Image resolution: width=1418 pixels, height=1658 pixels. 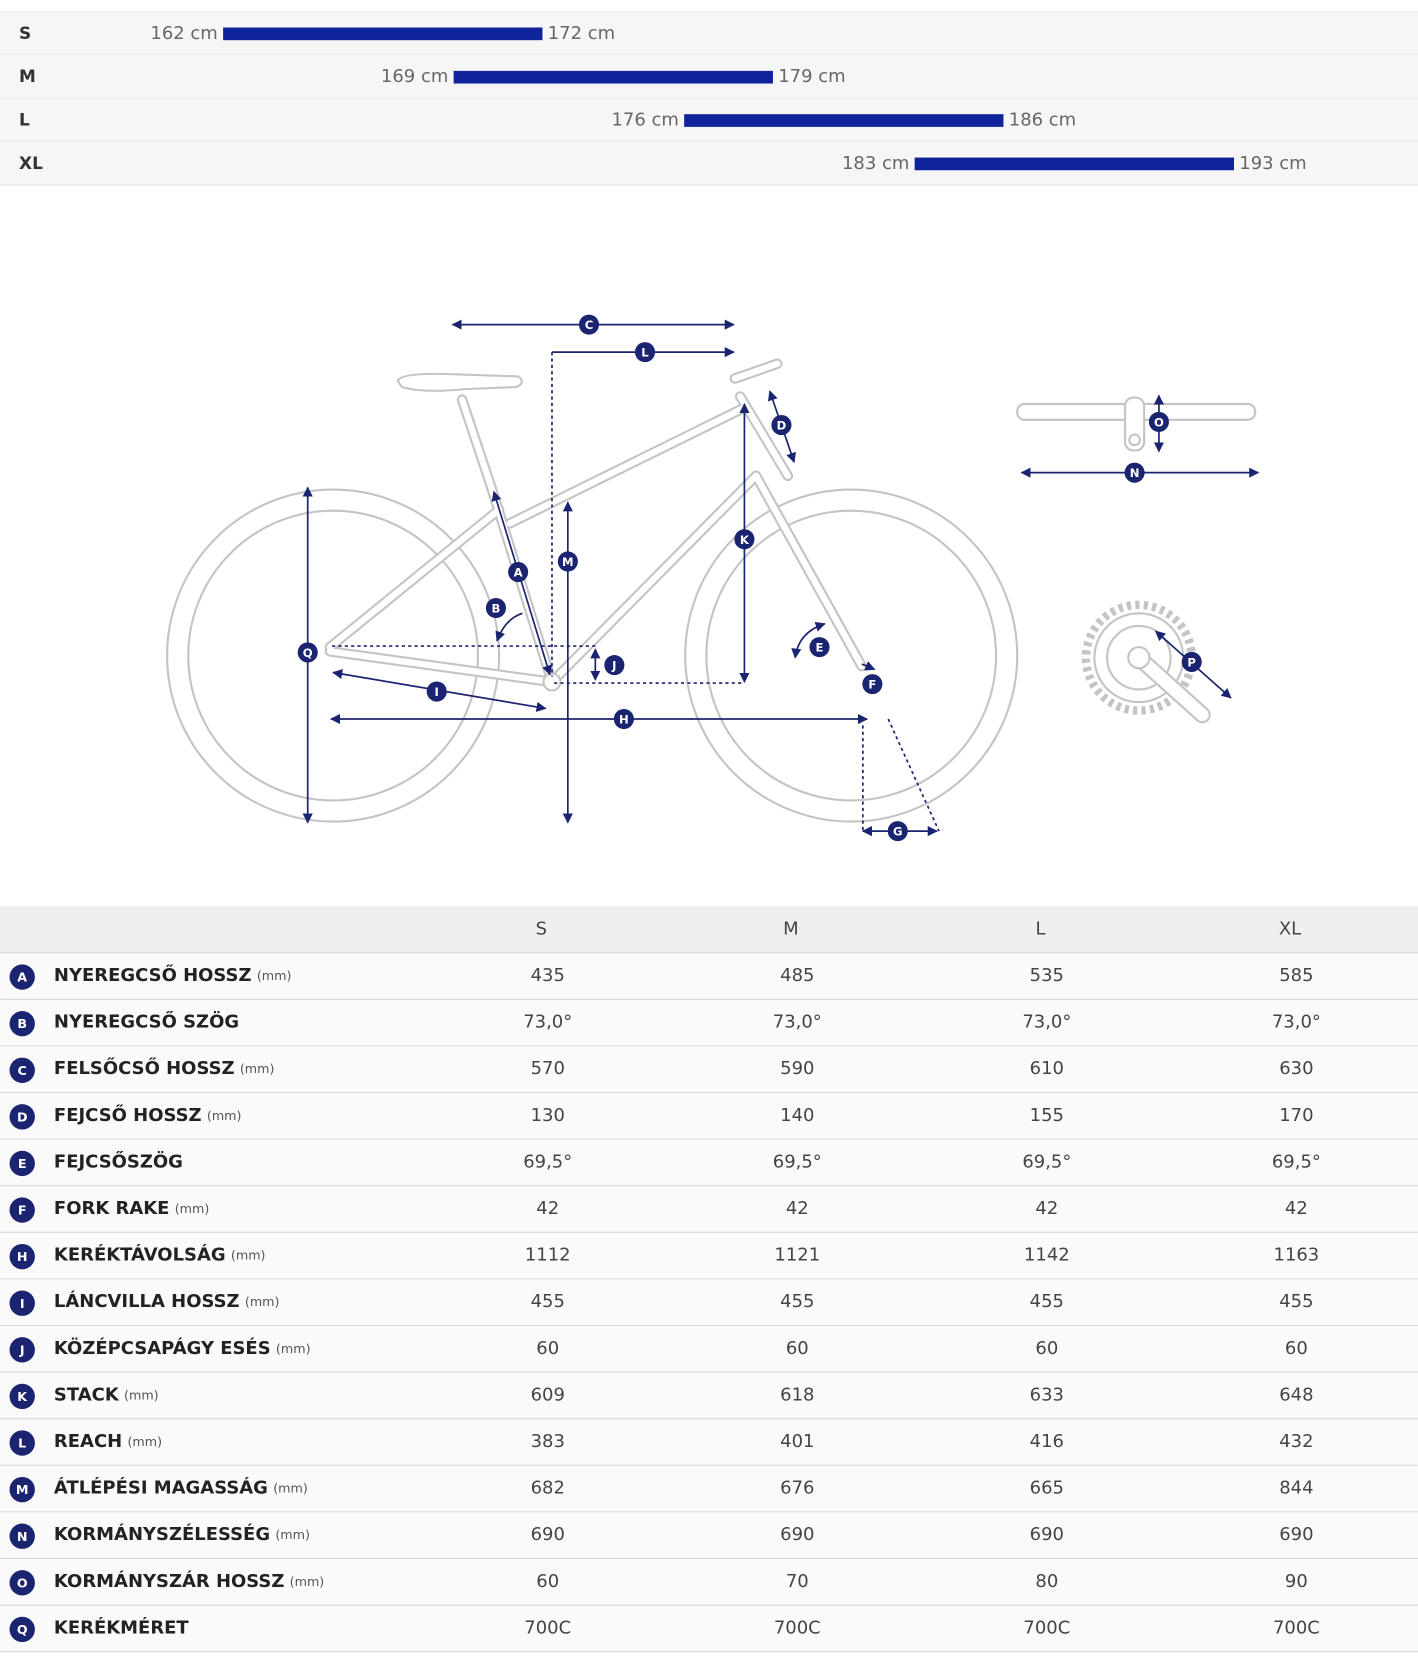 What do you see at coordinates (548, 1441) in the screenshot?
I see `cell-value: 383` at bounding box center [548, 1441].